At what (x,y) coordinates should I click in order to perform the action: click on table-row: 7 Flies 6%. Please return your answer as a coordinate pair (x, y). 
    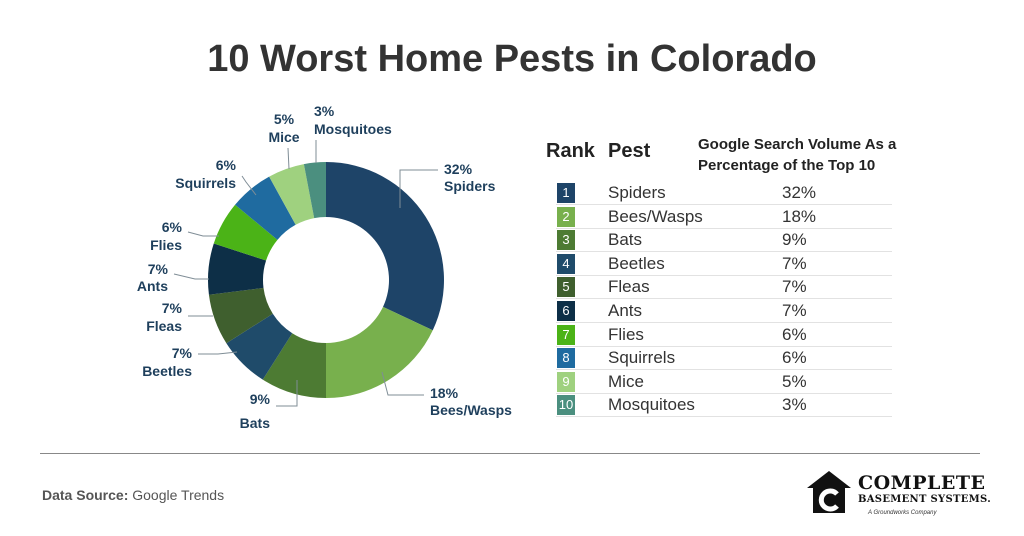
    Looking at the image, I should click on (724, 334).